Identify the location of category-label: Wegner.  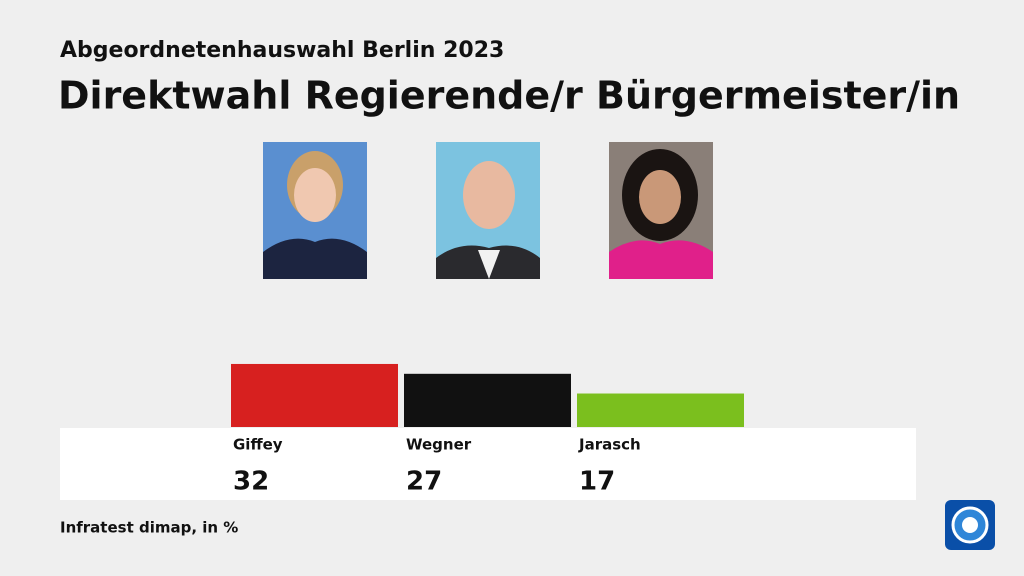
(439, 445).